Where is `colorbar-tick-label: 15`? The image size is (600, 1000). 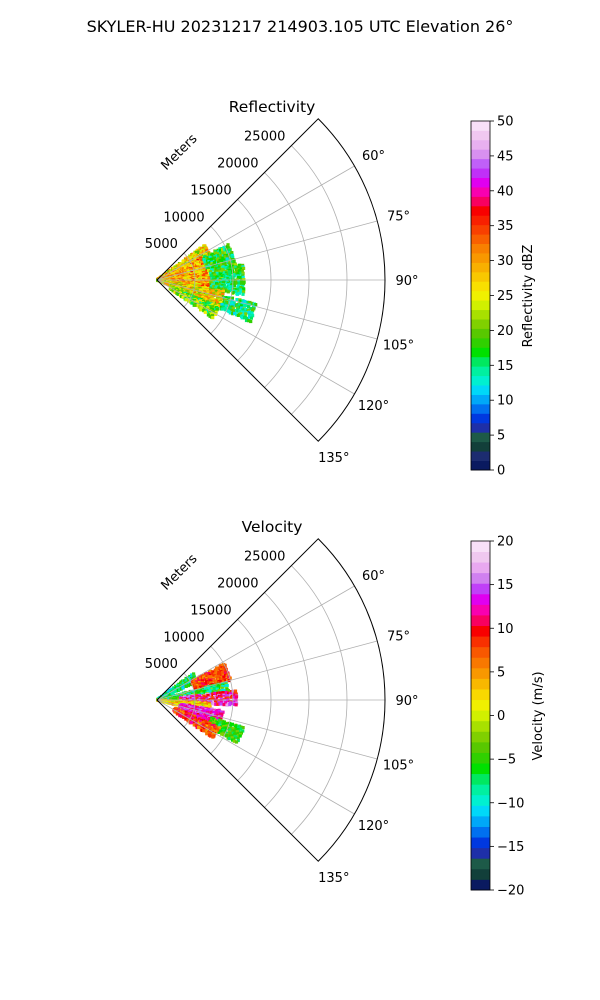 colorbar-tick-label: 15 is located at coordinates (505, 366).